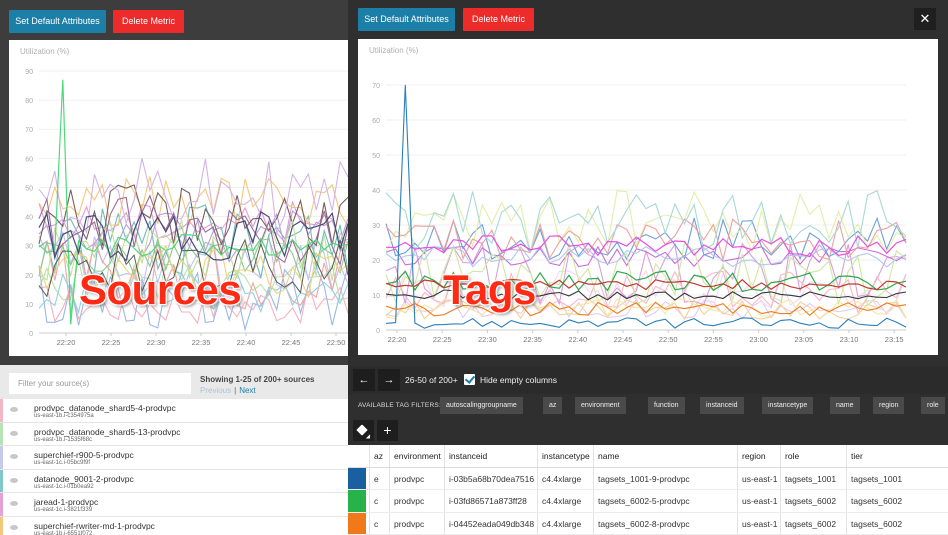 This screenshot has height=535, width=948. What do you see at coordinates (481, 405) in the screenshot?
I see `tag-filter-chip: autoscalinggroupname` at bounding box center [481, 405].